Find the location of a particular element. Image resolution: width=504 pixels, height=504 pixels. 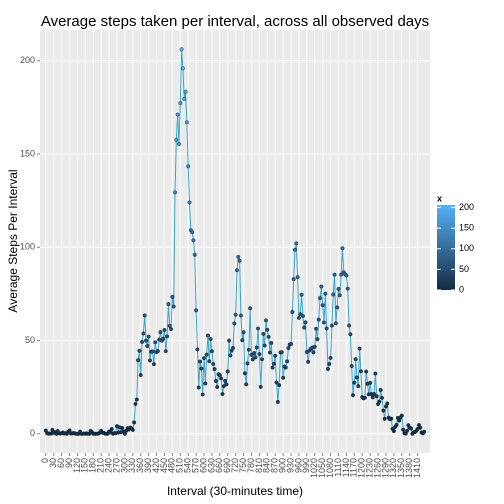

x-tick-label: 1110 is located at coordinates (338, 467).